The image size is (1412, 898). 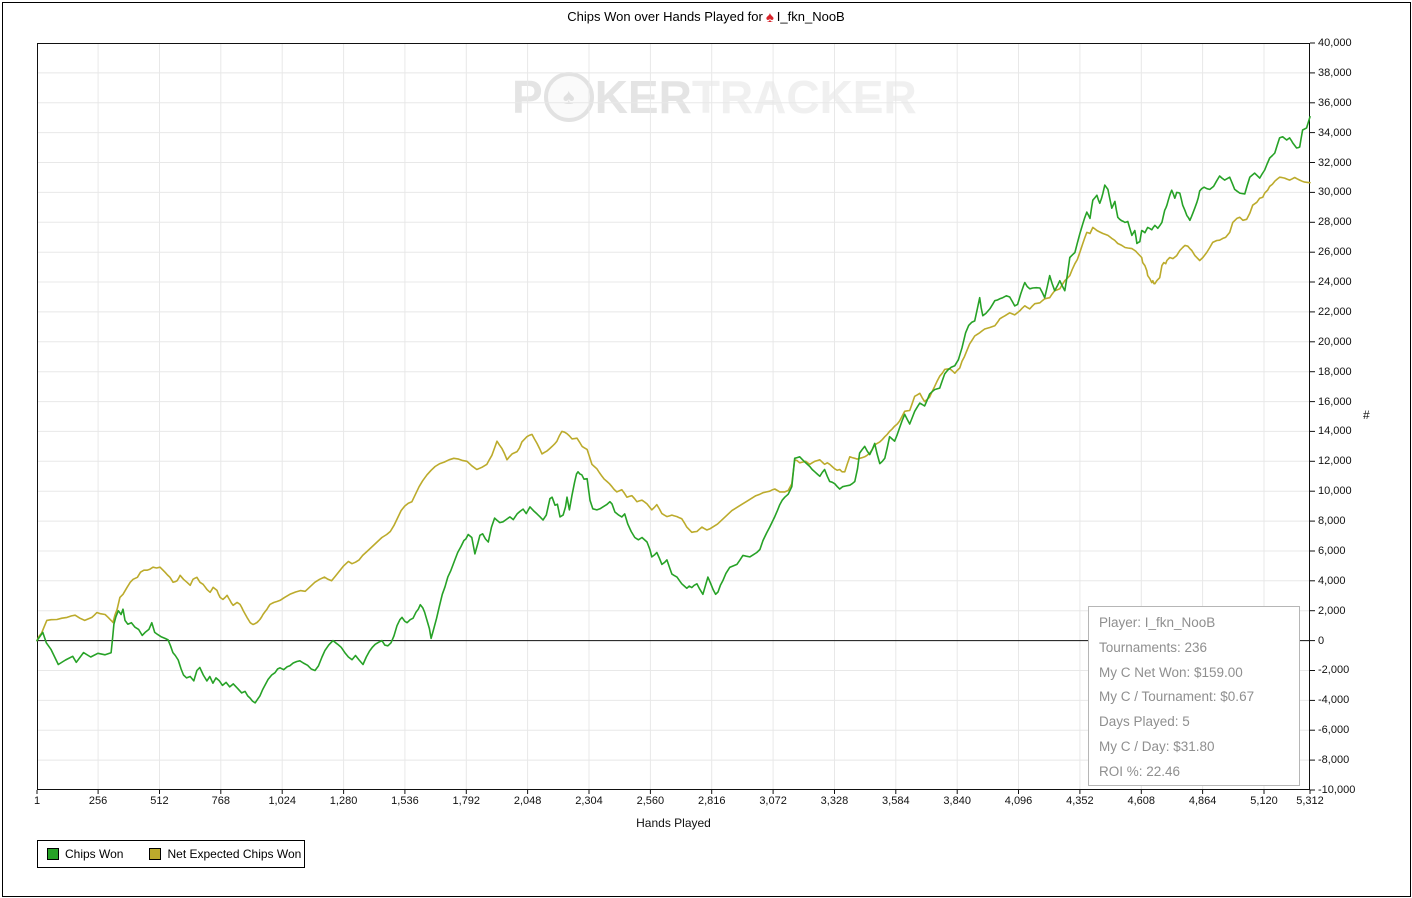 What do you see at coordinates (1264, 801) in the screenshot?
I see `x-tick-label: 5,120` at bounding box center [1264, 801].